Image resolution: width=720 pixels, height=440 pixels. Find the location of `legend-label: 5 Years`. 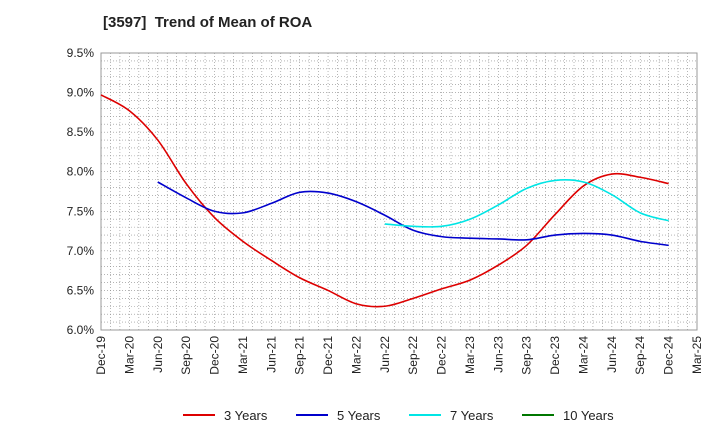

legend-label: 5 Years is located at coordinates (359, 415).